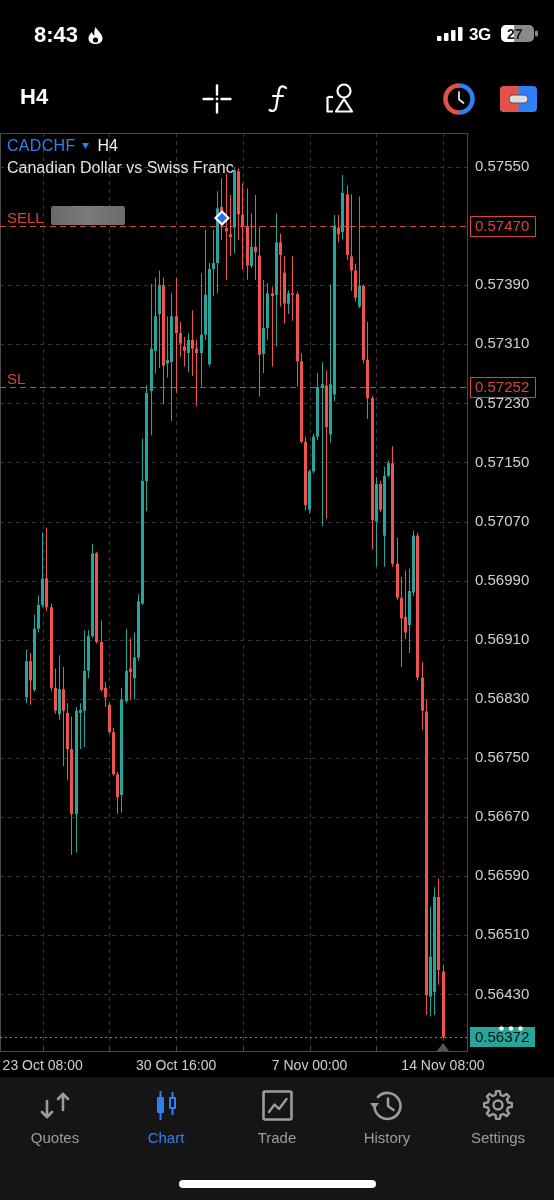 The width and height of the screenshot is (554, 1200). Describe the element at coordinates (502, 816) in the screenshot. I see `y-tick-label: 0.56670` at that location.